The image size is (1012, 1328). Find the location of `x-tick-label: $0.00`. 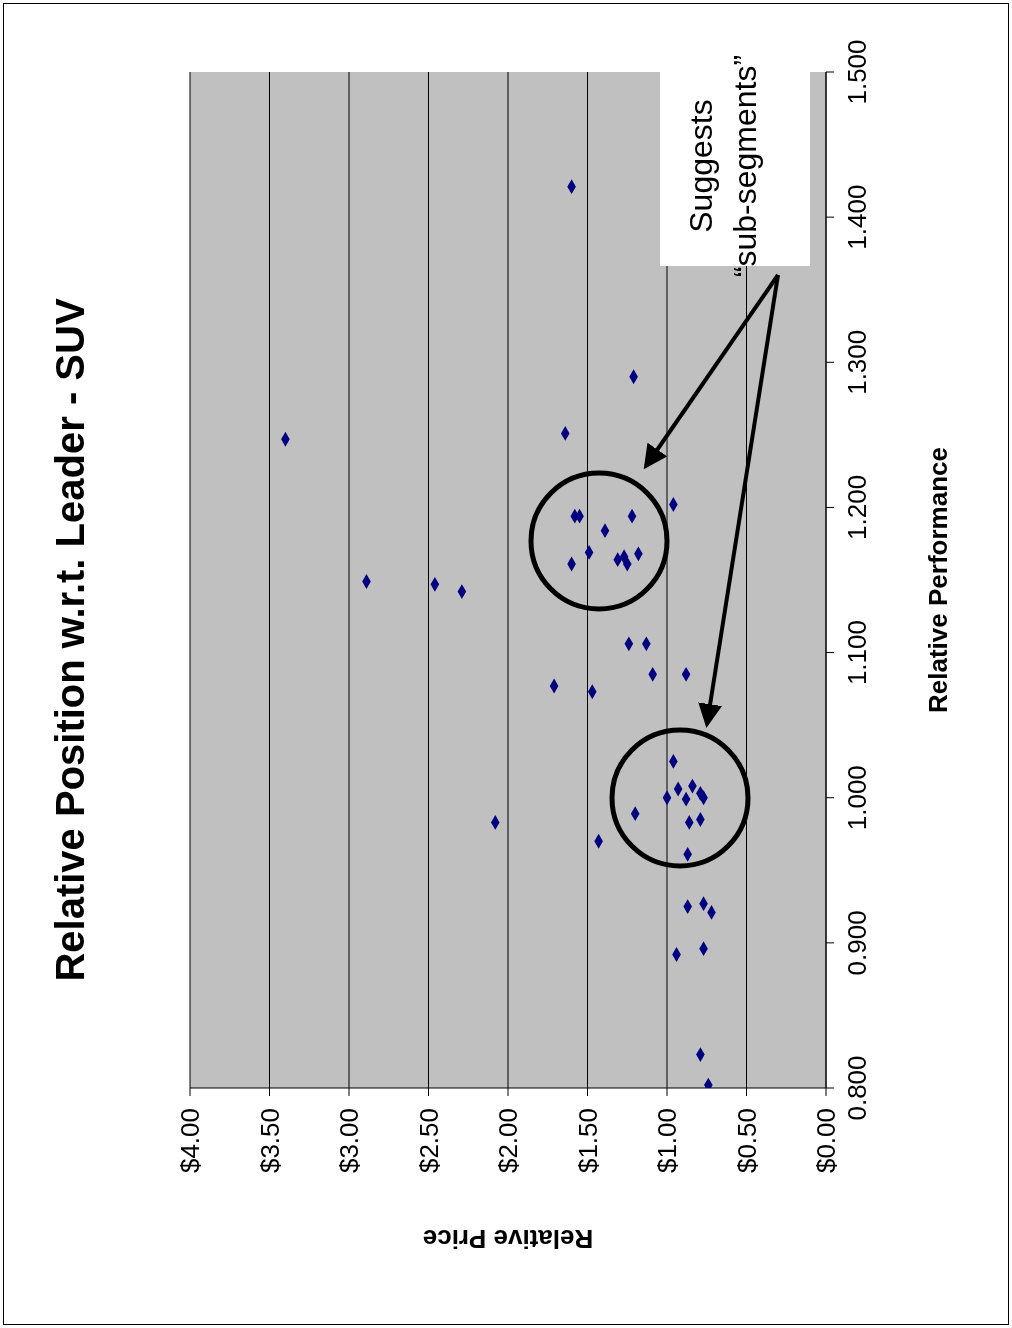

x-tick-label: $0.00 is located at coordinates (826, 1141).